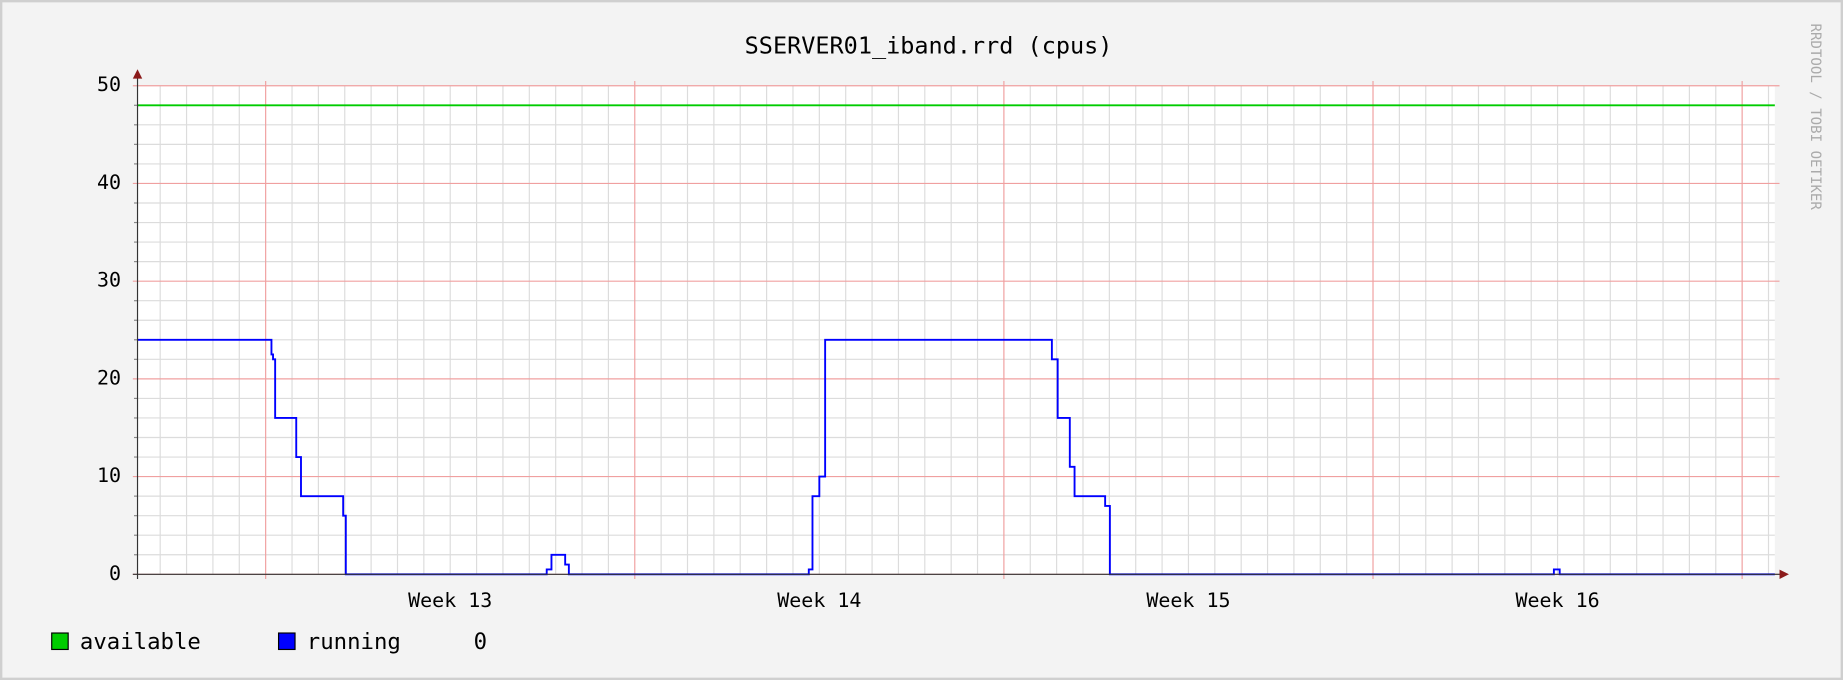 The width and height of the screenshot is (1843, 680). Describe the element at coordinates (109, 280) in the screenshot. I see `y-tick-label: 30` at that location.